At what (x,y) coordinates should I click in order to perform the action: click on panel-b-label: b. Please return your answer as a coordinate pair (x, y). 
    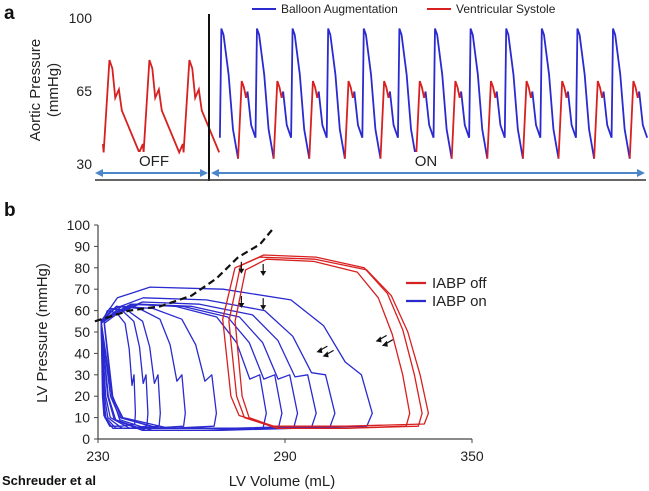
    Looking at the image, I should click on (10, 210).